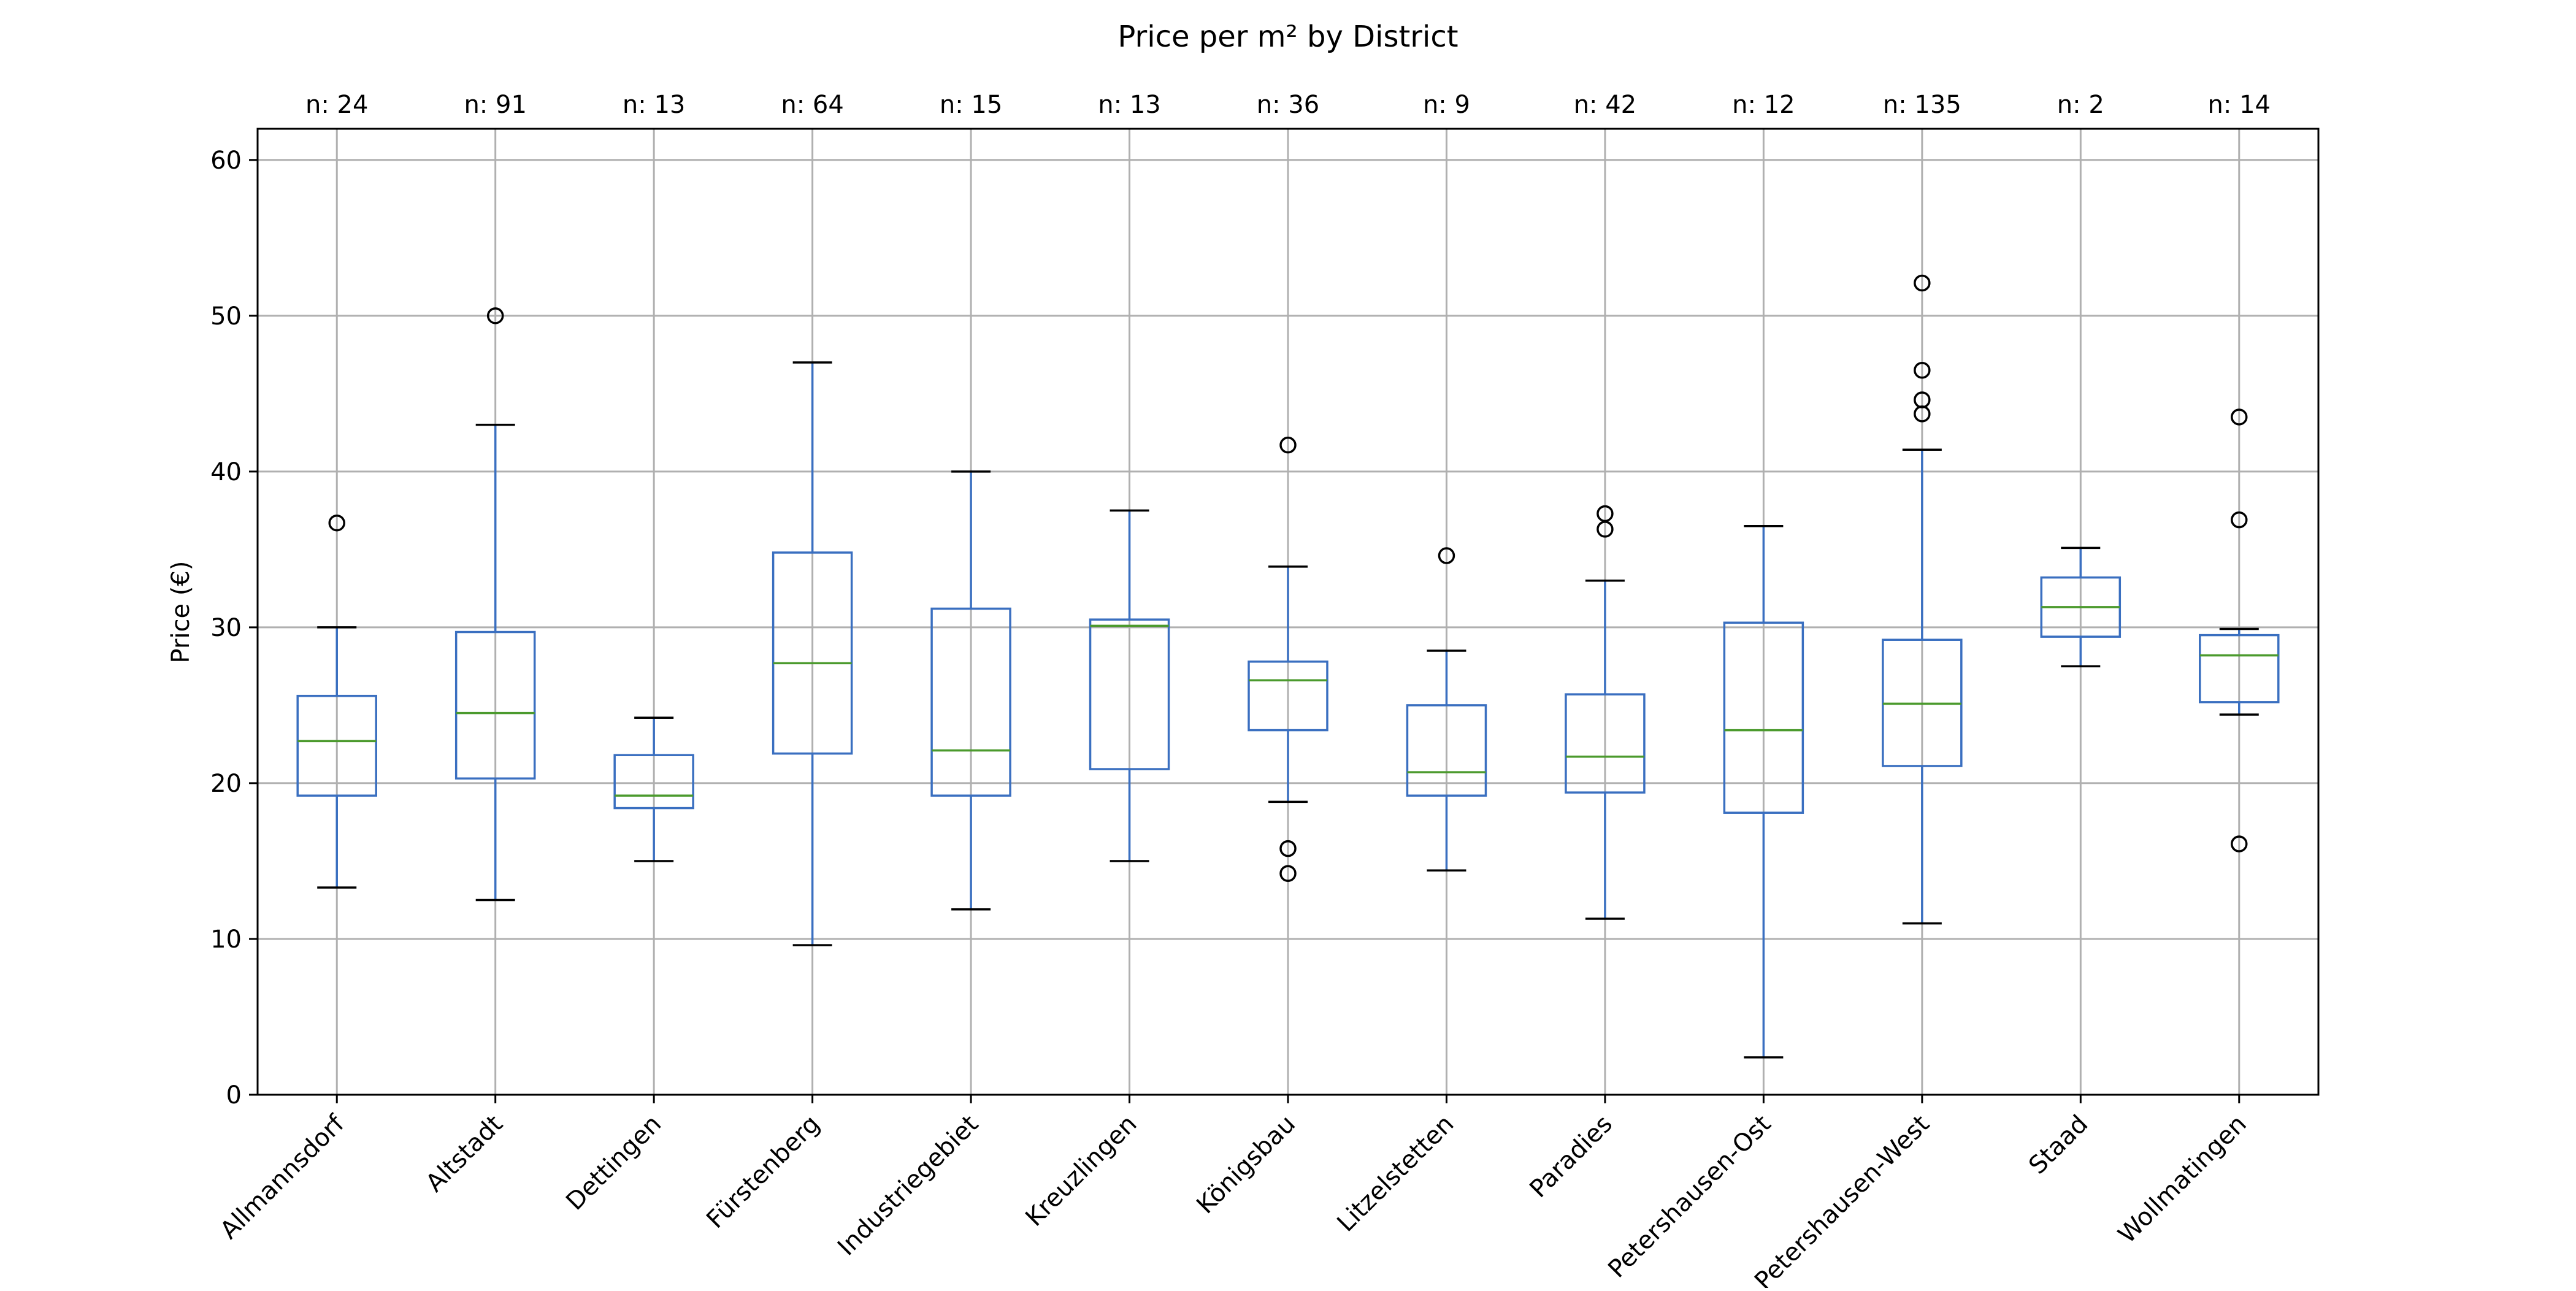 This screenshot has width=2576, height=1291. What do you see at coordinates (908, 1186) in the screenshot?
I see `x-tick-label: Industriegebiet` at bounding box center [908, 1186].